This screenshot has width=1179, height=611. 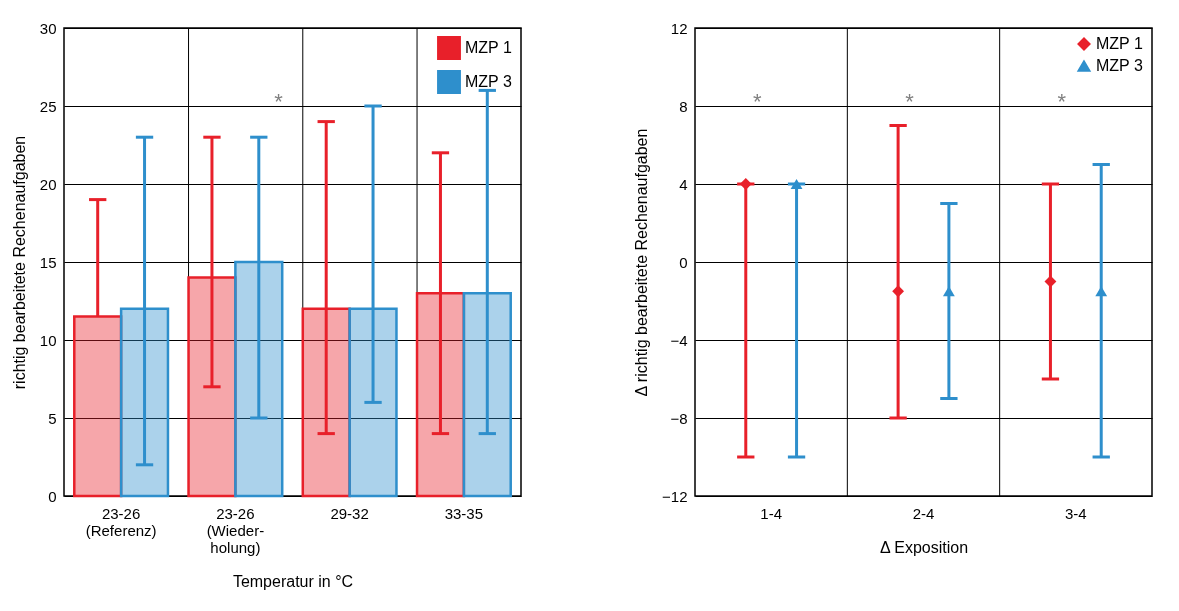 What do you see at coordinates (679, 340) in the screenshot?
I see `y-tick-label: −4` at bounding box center [679, 340].